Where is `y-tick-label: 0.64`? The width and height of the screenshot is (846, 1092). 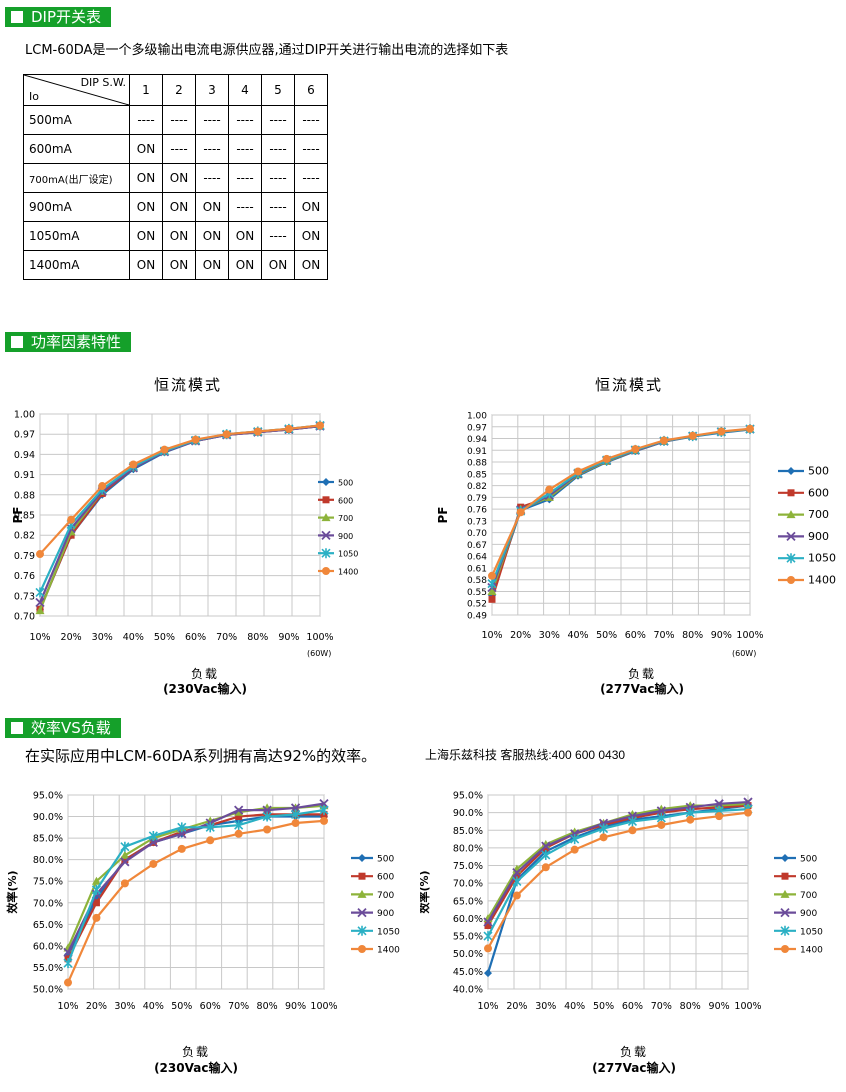
y-tick-label: 0.64 is located at coordinates (477, 558).